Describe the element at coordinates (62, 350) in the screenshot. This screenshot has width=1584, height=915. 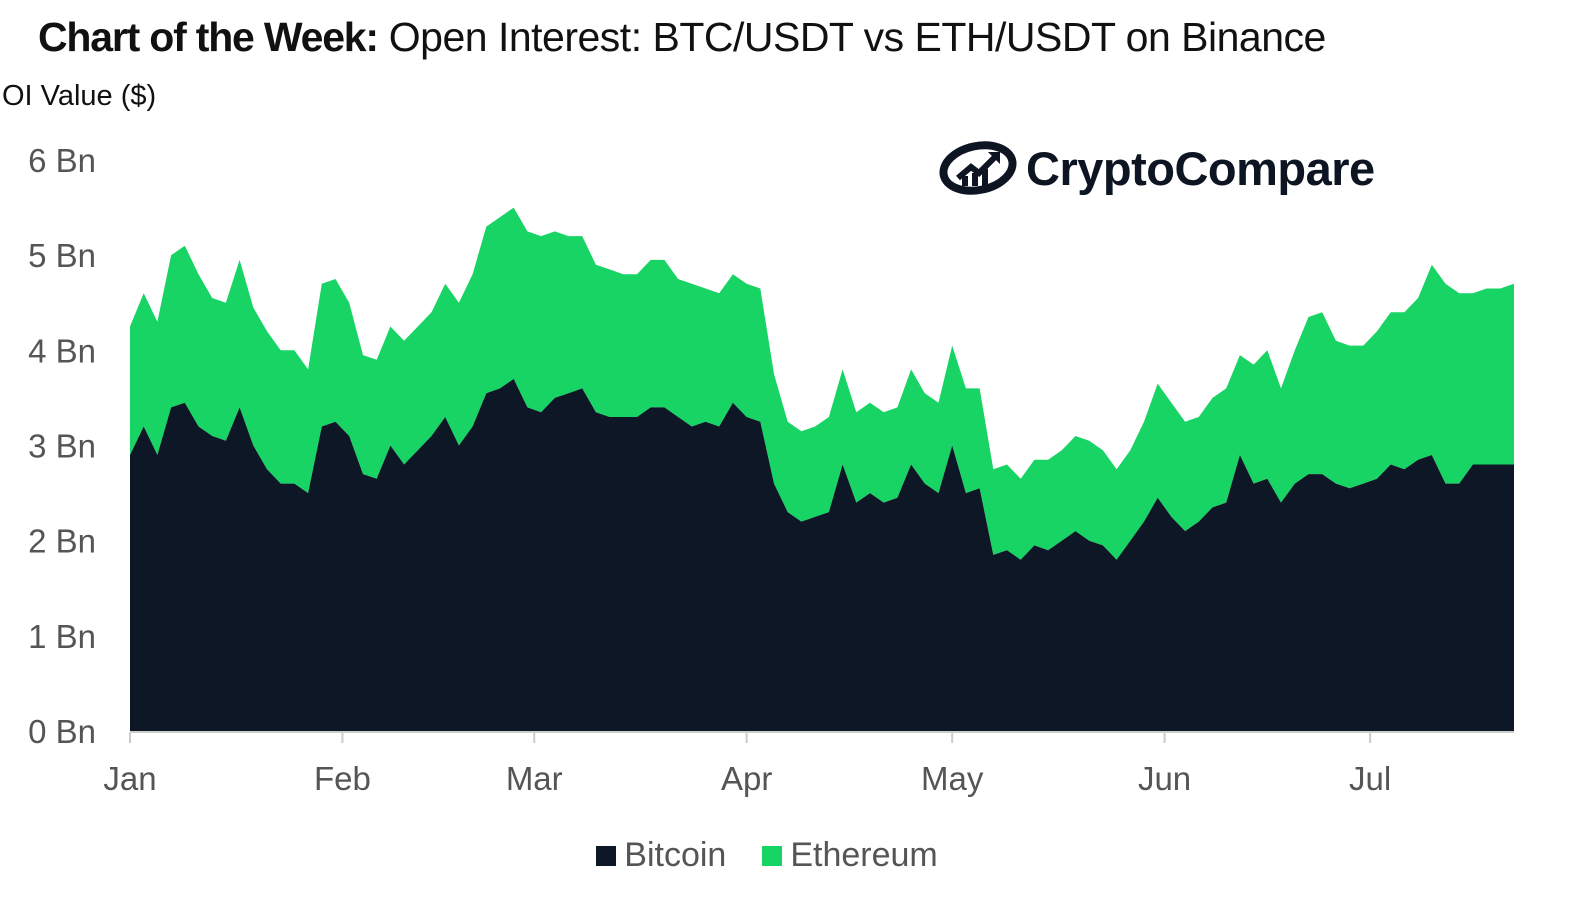
I see `y-tick-label: 4 Bn` at that location.